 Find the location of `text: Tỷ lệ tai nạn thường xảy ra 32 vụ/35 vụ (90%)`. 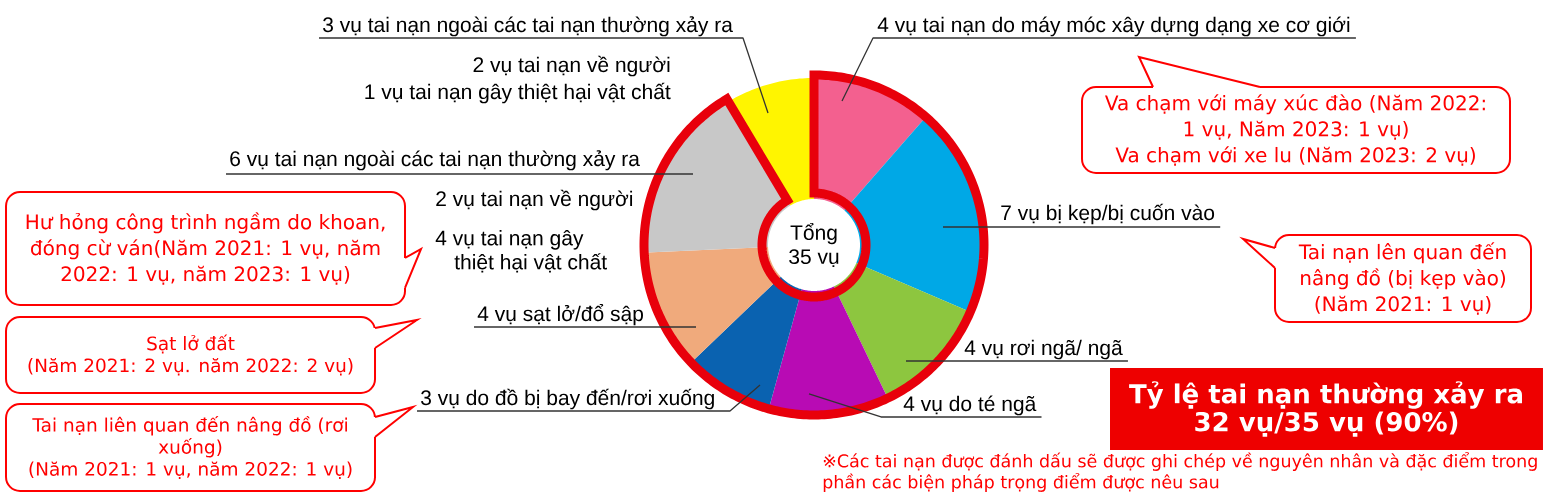

text: Tỷ lệ tai nạn thường xảy ra 32 vụ/35 vụ (90%) is located at coordinates (1325, 409).